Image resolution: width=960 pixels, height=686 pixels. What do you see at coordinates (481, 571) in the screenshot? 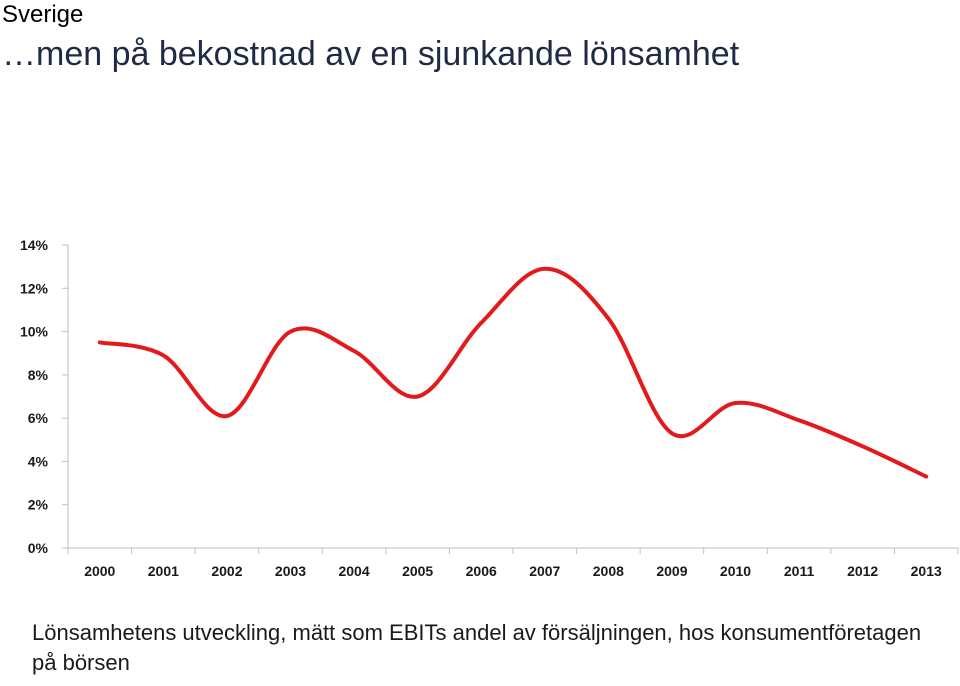
I see `x-tick-label: 2006` at bounding box center [481, 571].